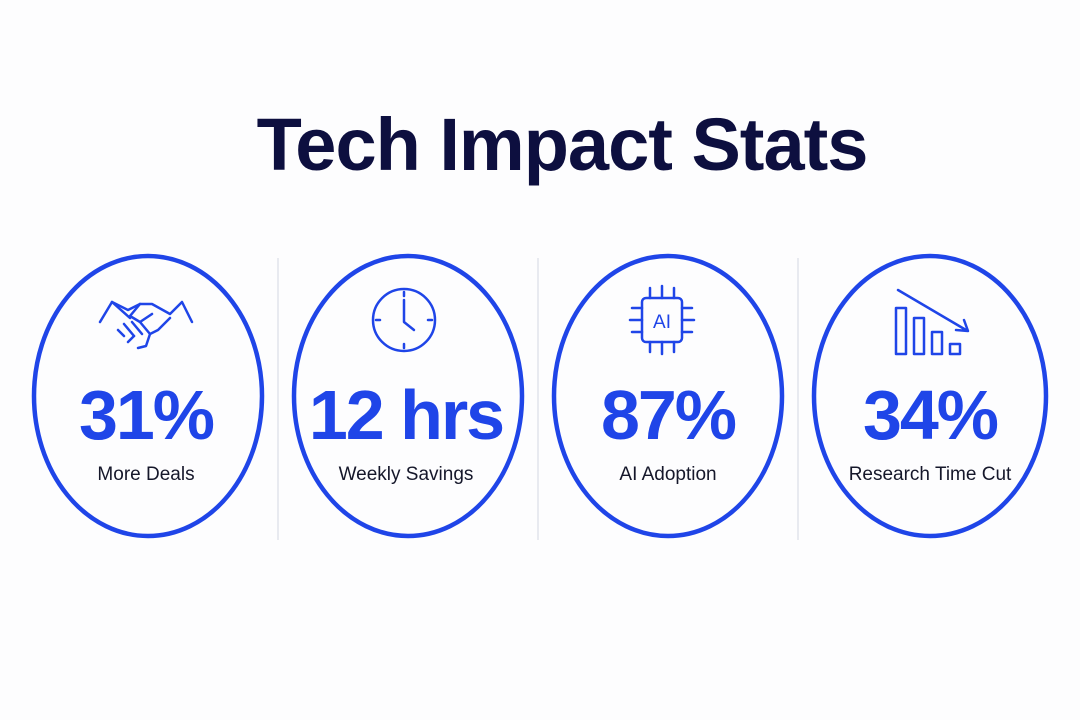 Image resolution: width=1080 pixels, height=720 pixels. I want to click on stat-value: 31%, so click(146, 415).